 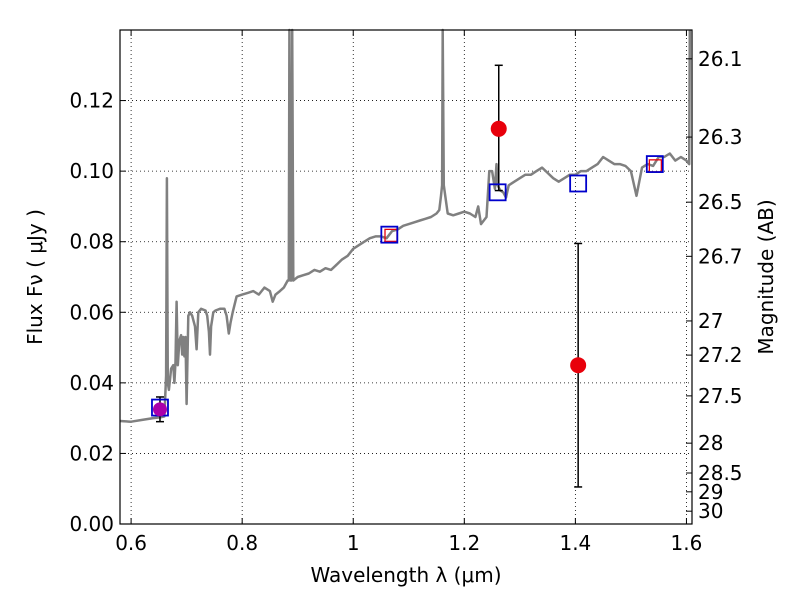 I want to click on right-tick-label: 26.3, so click(x=720, y=137).